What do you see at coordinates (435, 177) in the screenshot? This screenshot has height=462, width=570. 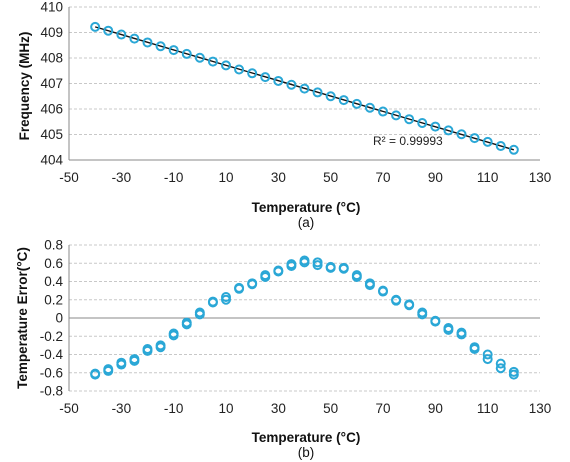 I see `panel-a-x-tick-label: 90` at bounding box center [435, 177].